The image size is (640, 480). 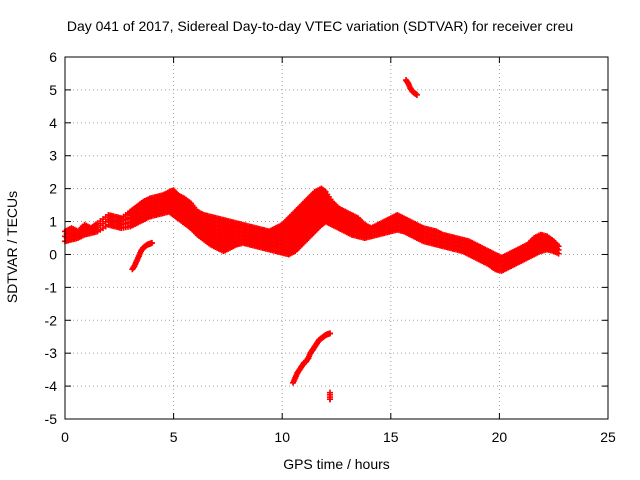 I want to click on x-tick-label: 20, so click(x=500, y=437).